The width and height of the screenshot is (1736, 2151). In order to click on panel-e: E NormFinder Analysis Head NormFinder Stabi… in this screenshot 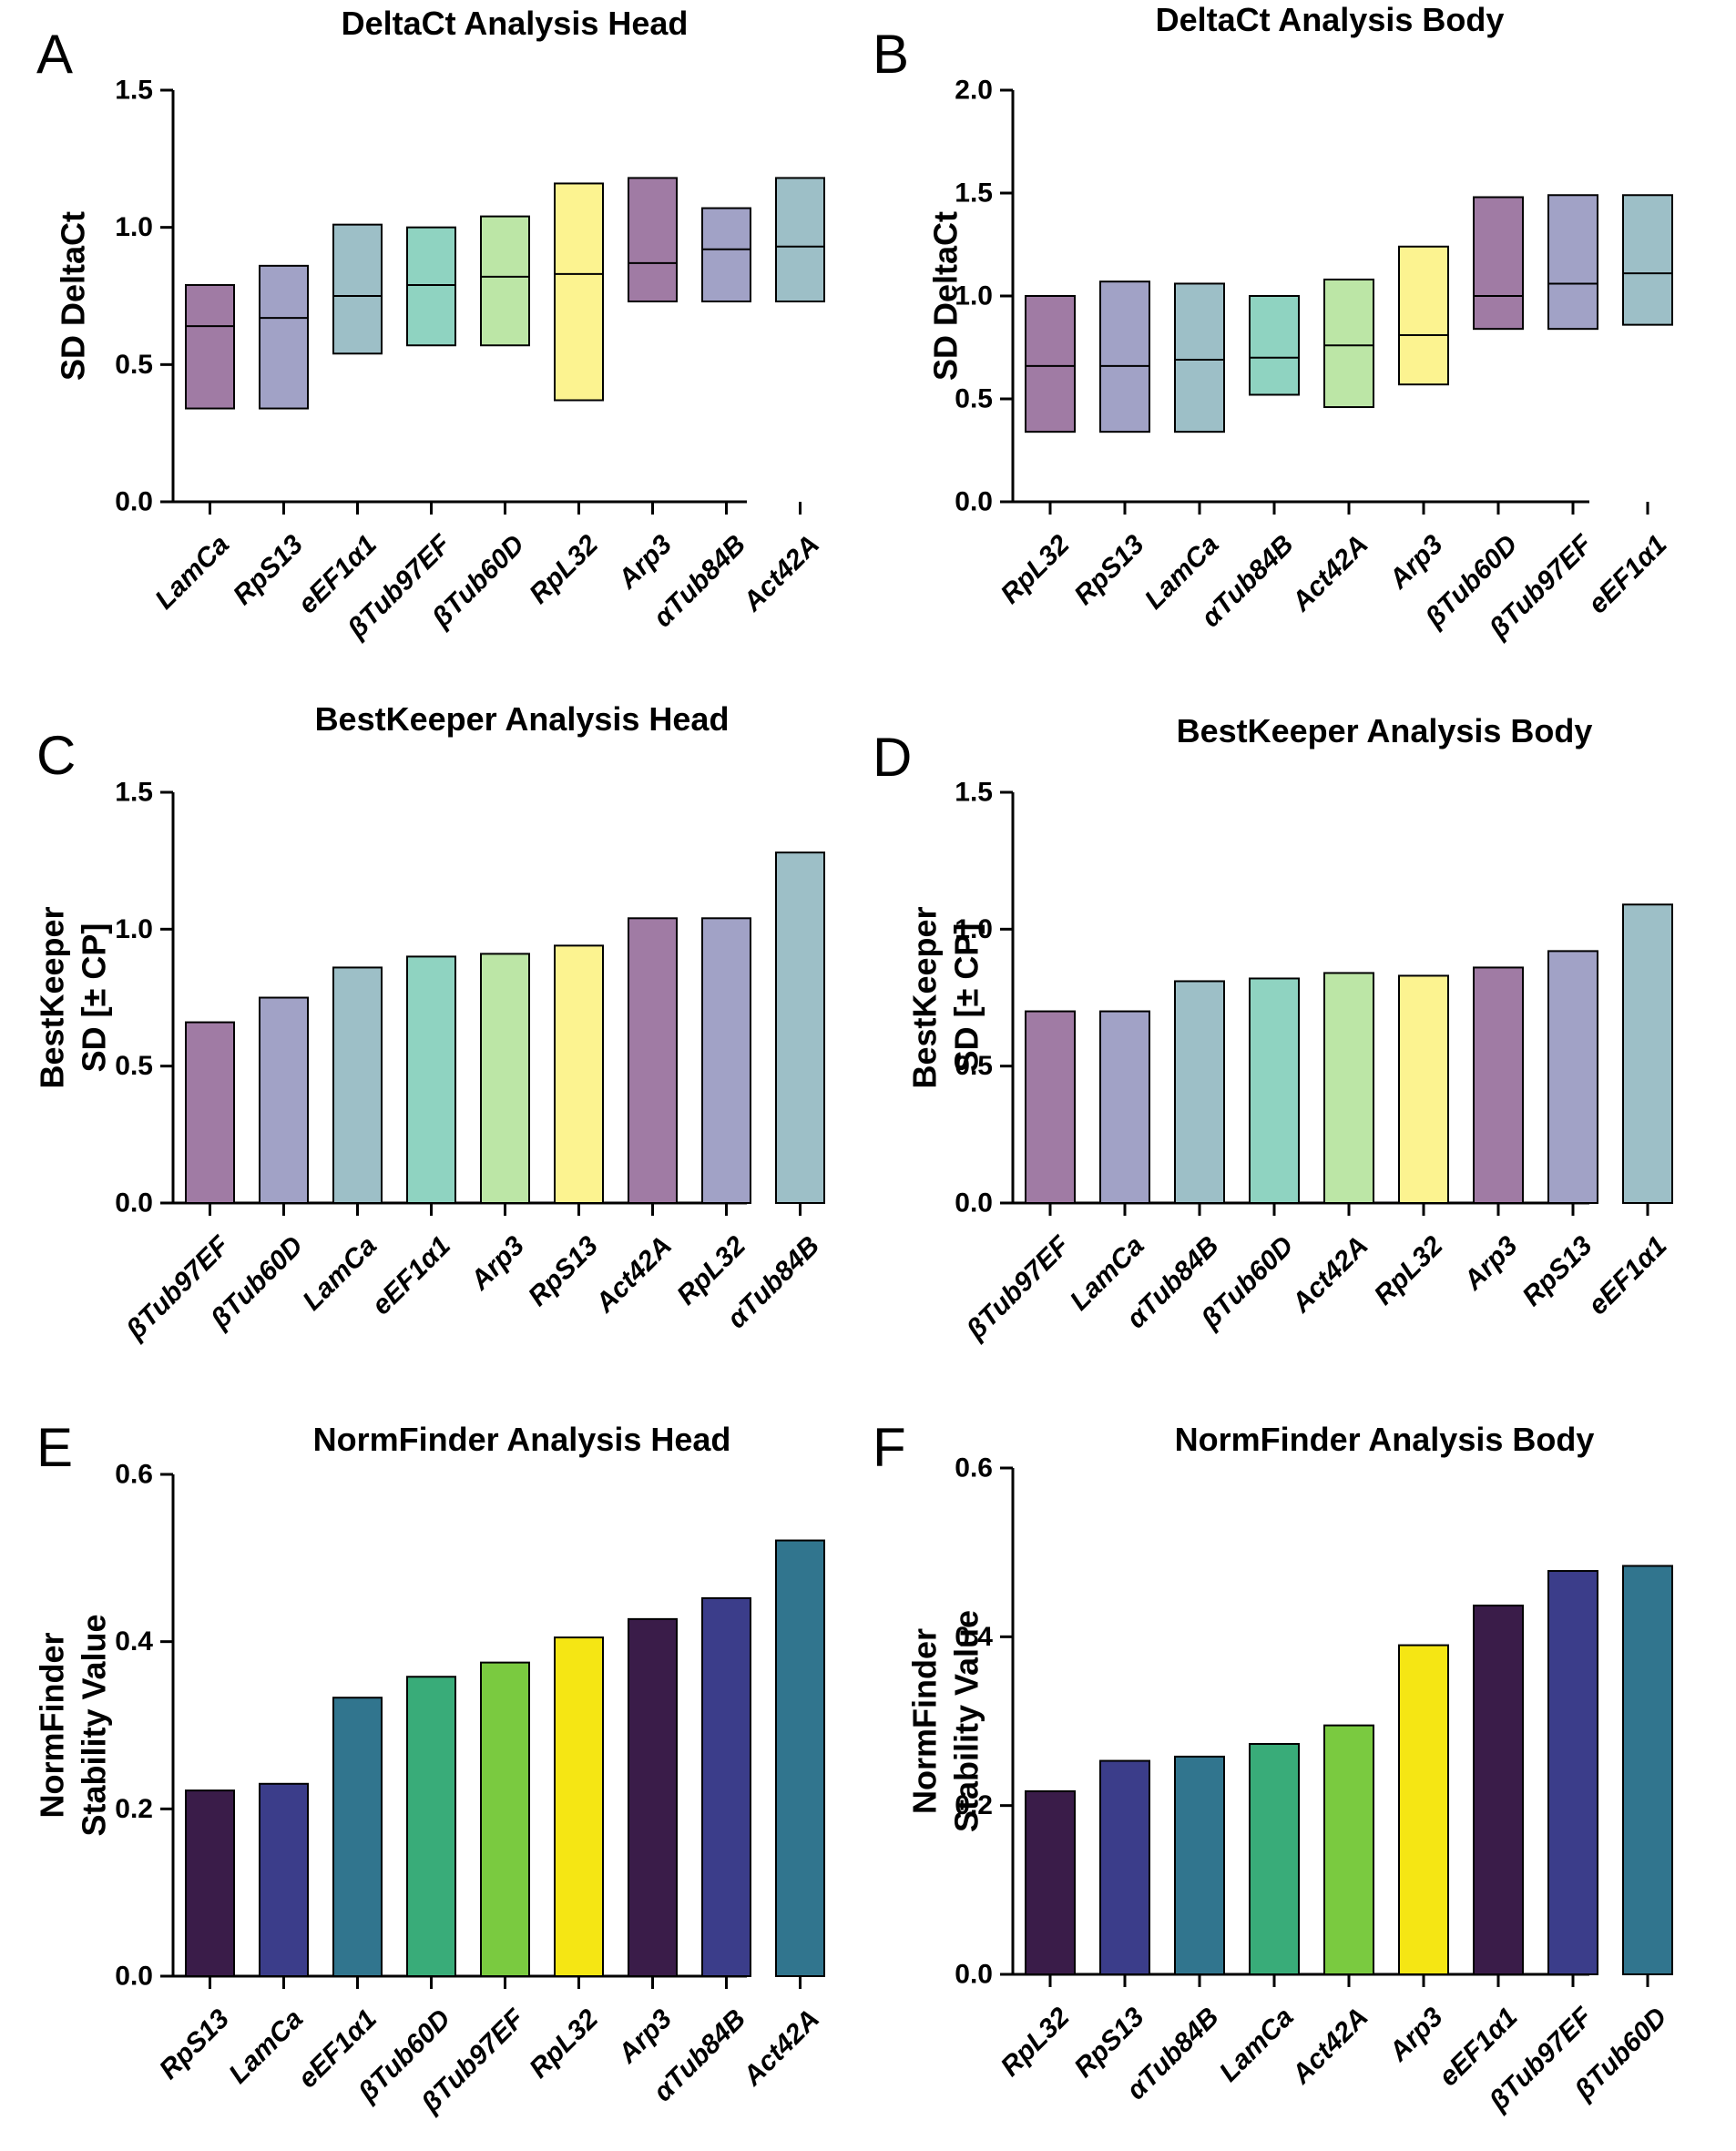, I will do `click(430, 1768)`.